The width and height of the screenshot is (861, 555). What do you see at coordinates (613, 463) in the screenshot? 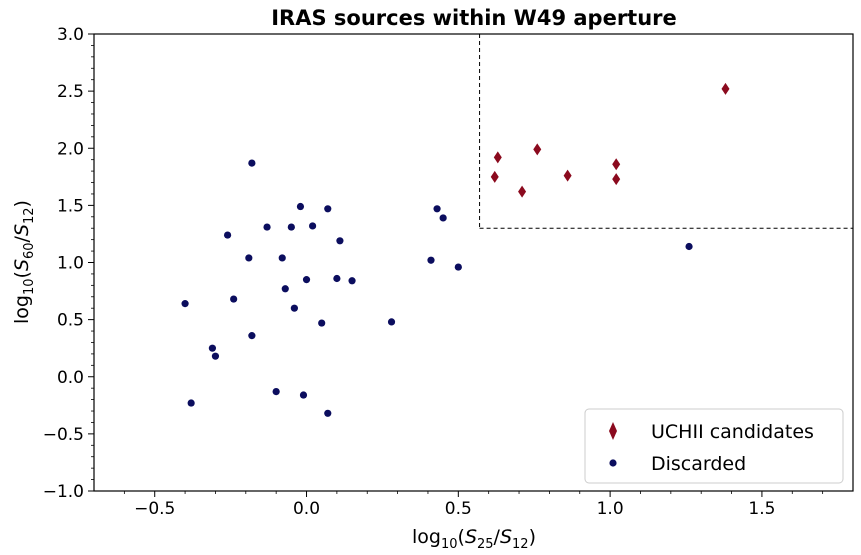
I see `legend-marker-discarded` at bounding box center [613, 463].